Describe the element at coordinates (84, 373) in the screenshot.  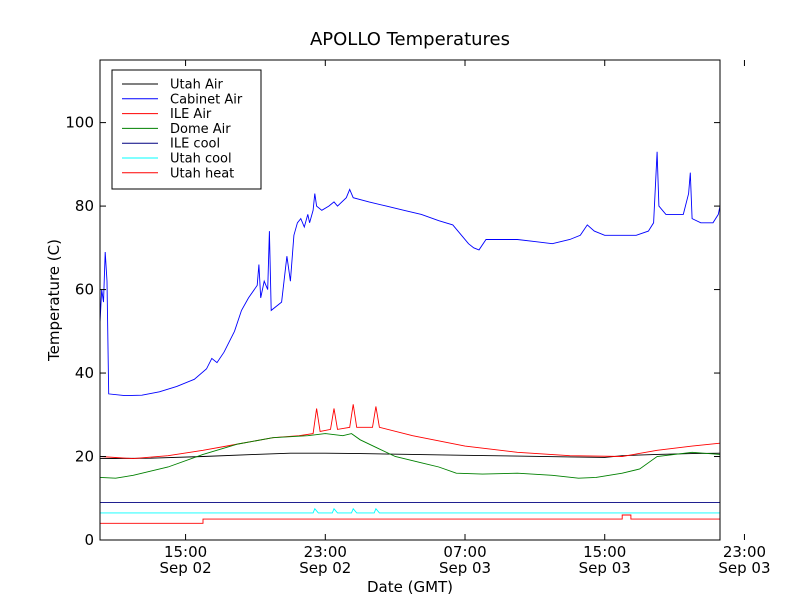
I see `y-tick-label: 40` at that location.